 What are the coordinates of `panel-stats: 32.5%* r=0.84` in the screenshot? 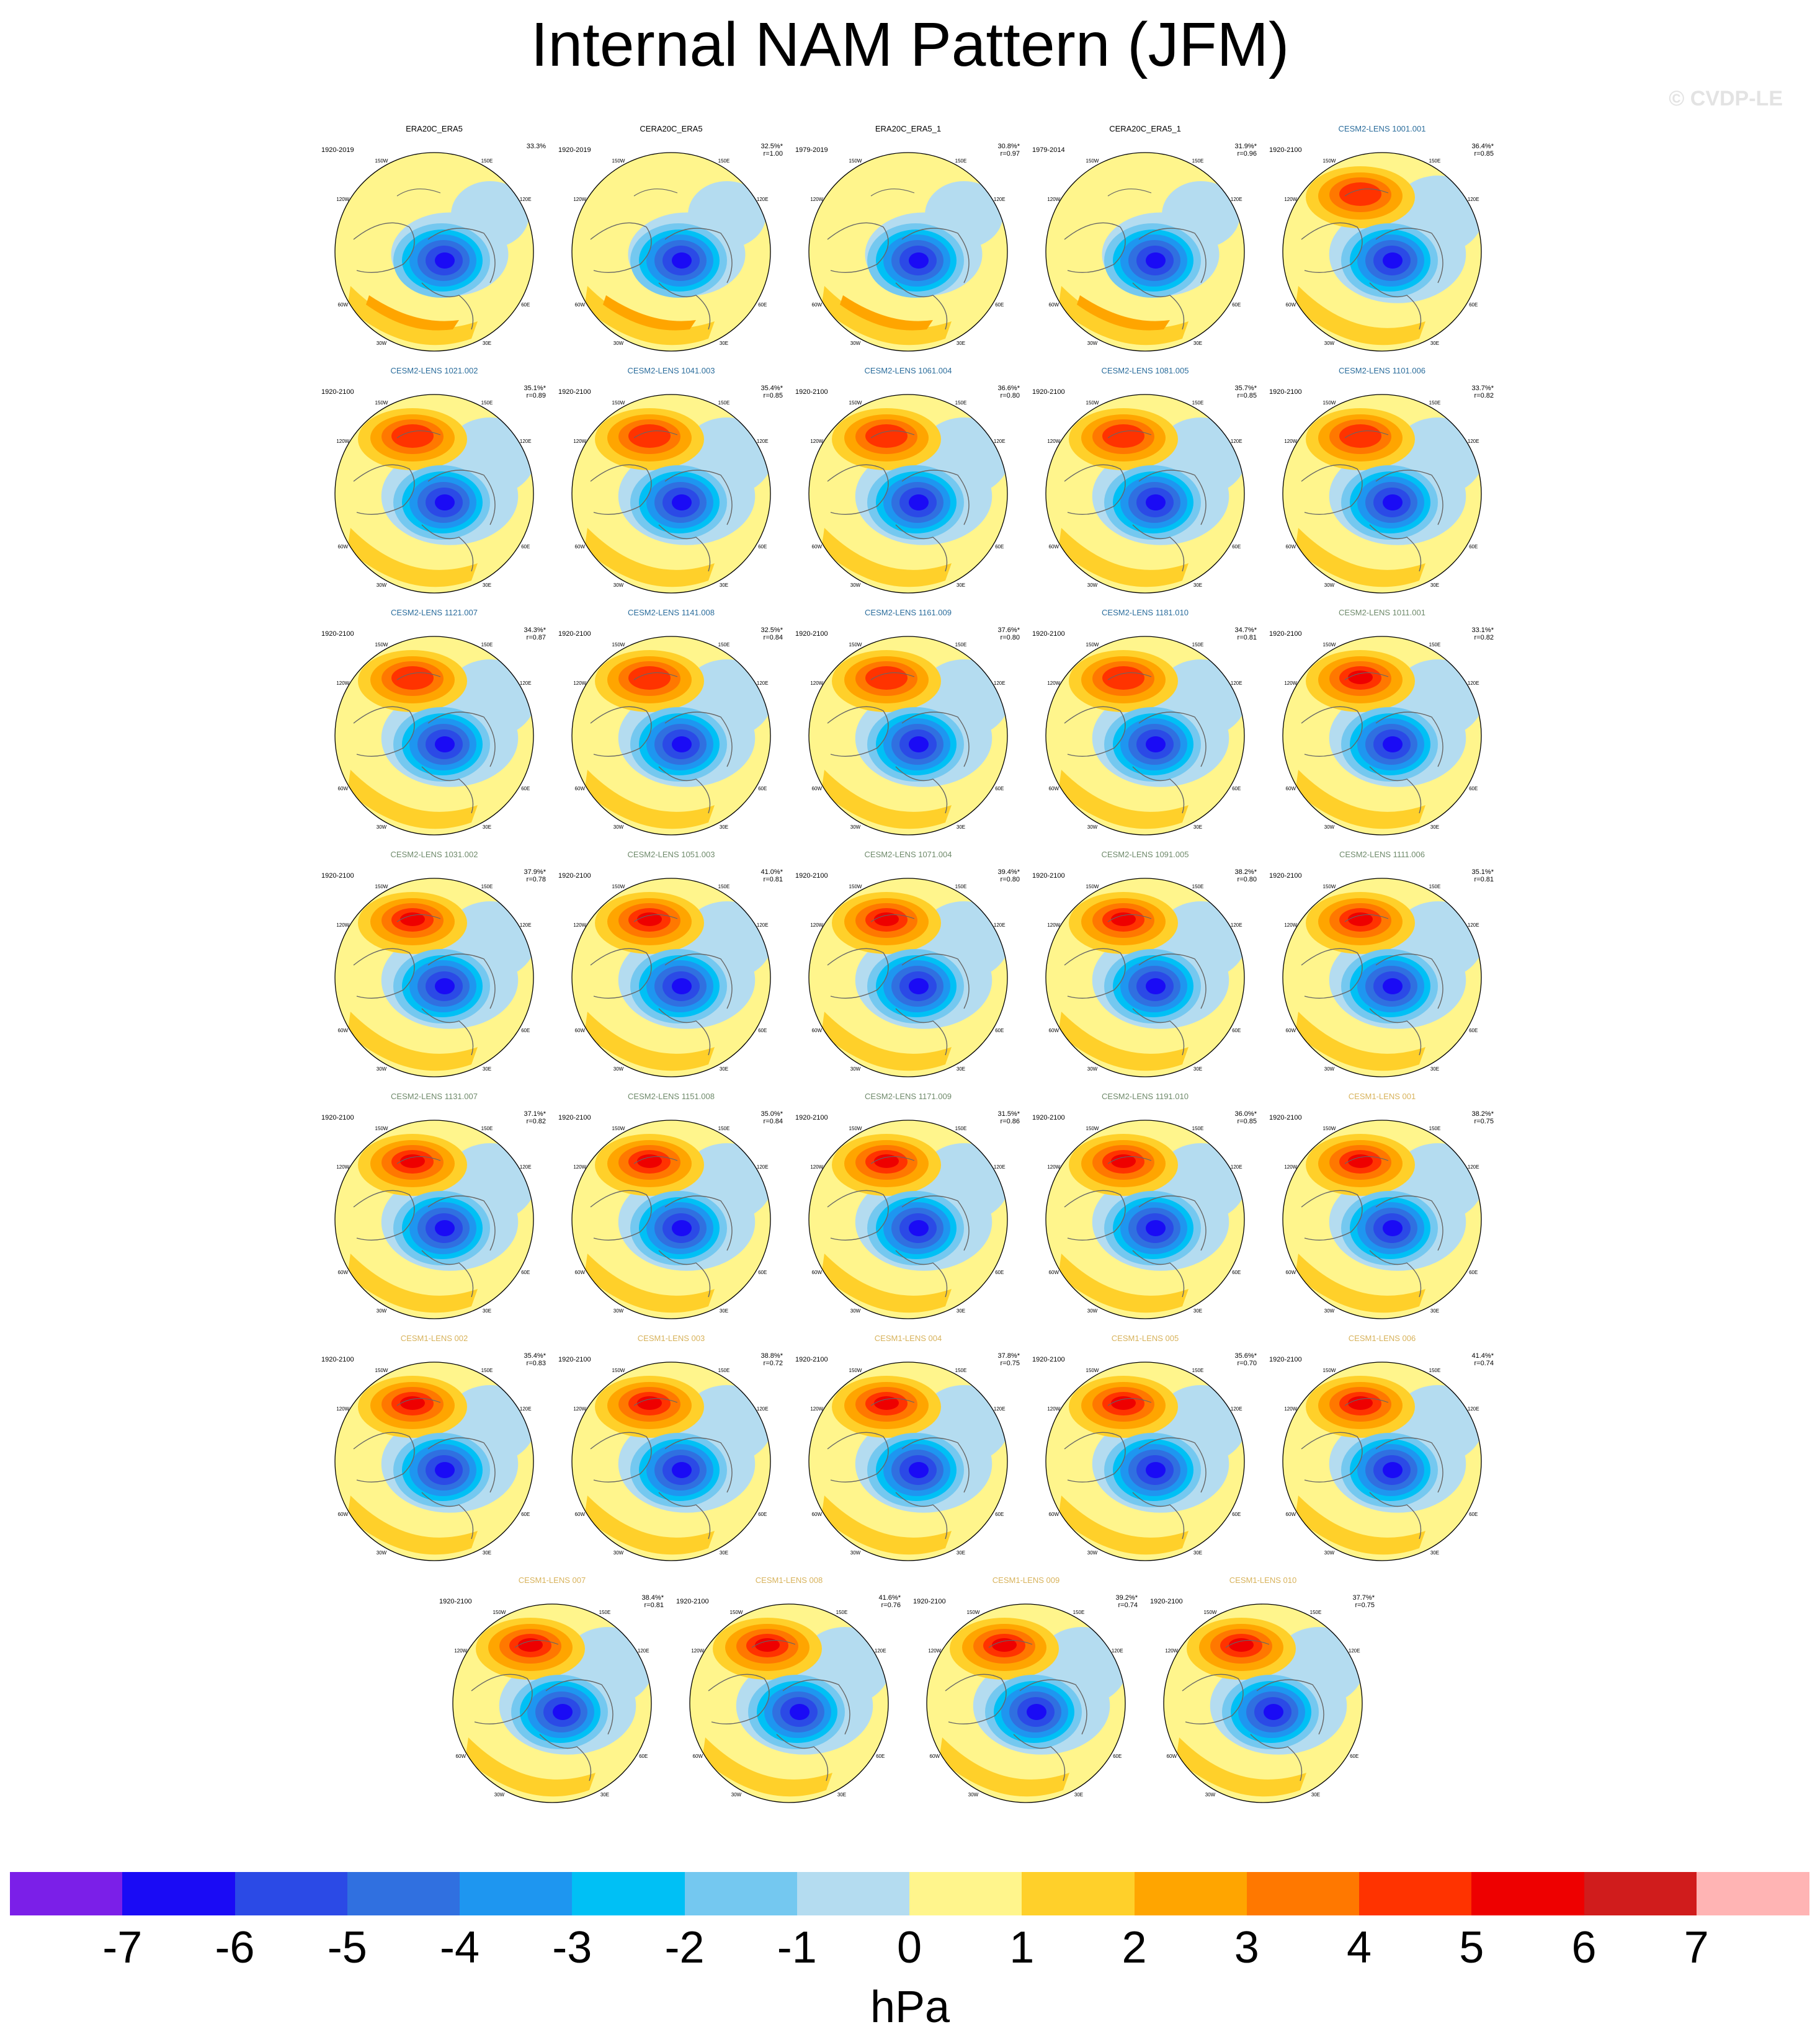 It's located at (772, 633).